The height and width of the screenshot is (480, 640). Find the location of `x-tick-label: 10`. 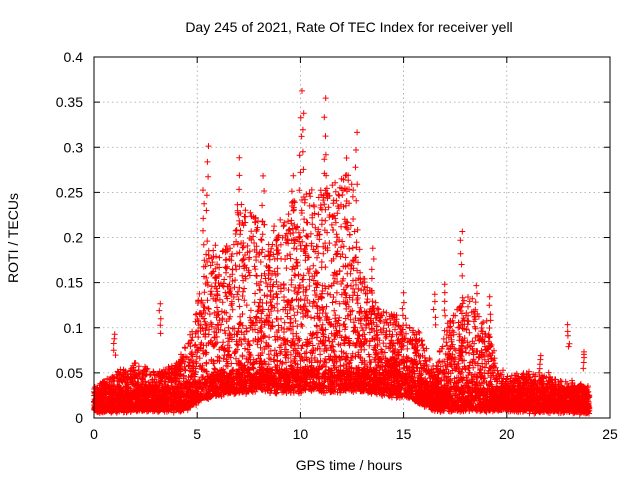

x-tick-label: 10 is located at coordinates (301, 434).